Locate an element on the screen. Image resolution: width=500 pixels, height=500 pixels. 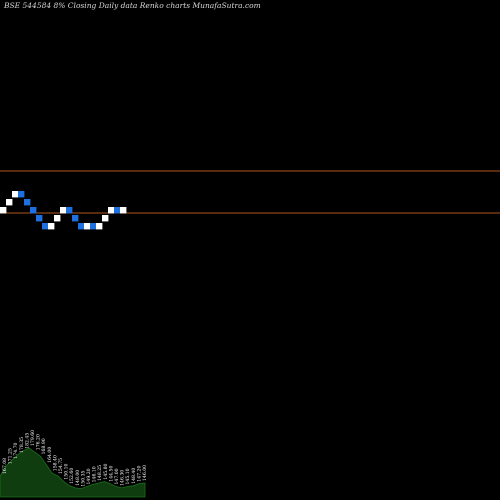
volume-label: 147.20 is located at coordinates (139, 474).